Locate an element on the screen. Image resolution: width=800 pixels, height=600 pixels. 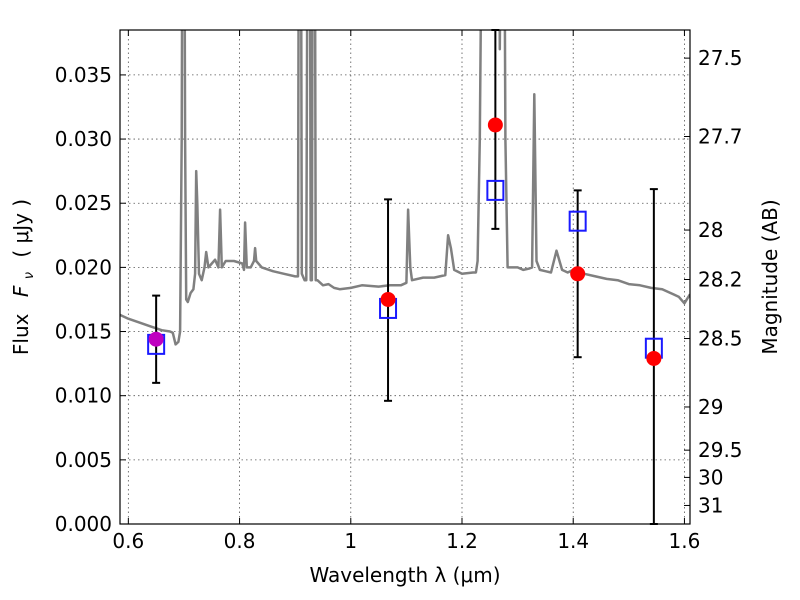
y-tick-label: 0.000 is located at coordinates (83, 524).